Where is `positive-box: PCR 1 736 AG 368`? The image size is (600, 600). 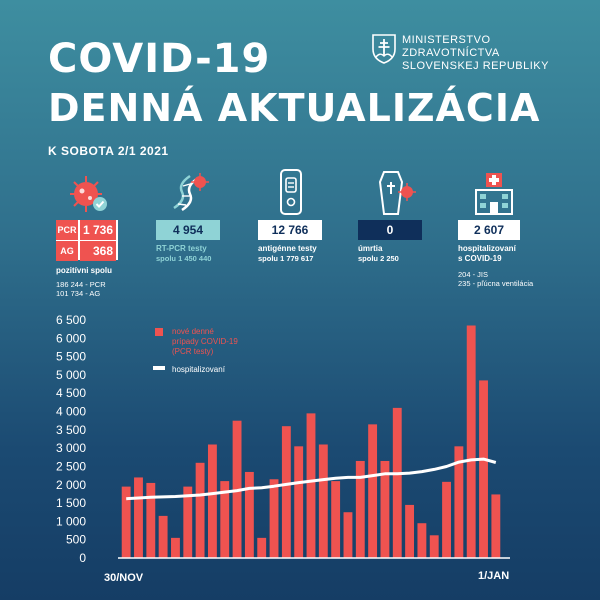
positive-box: PCR 1 736 AG 368 is located at coordinates (87, 240).